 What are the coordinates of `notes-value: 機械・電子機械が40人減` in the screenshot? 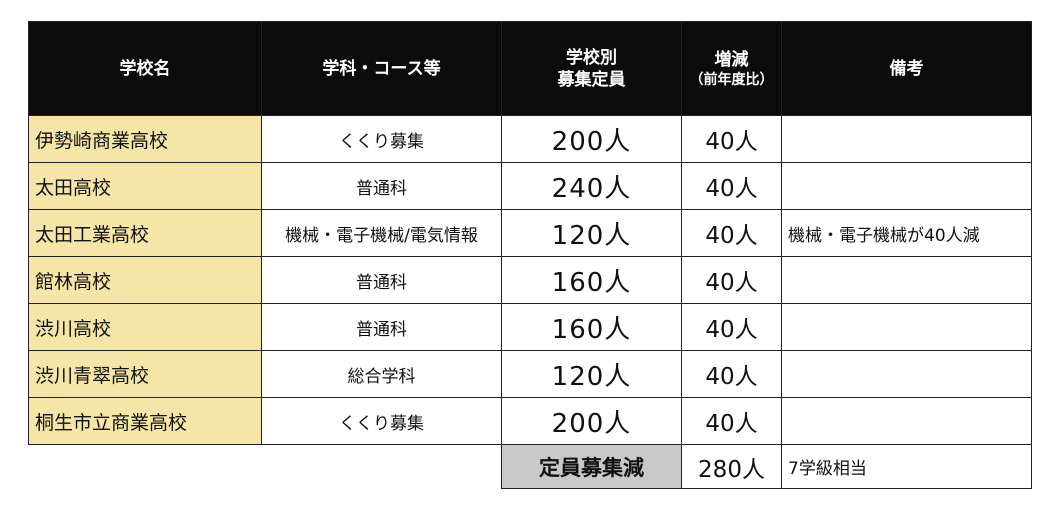 It's located at (906, 233).